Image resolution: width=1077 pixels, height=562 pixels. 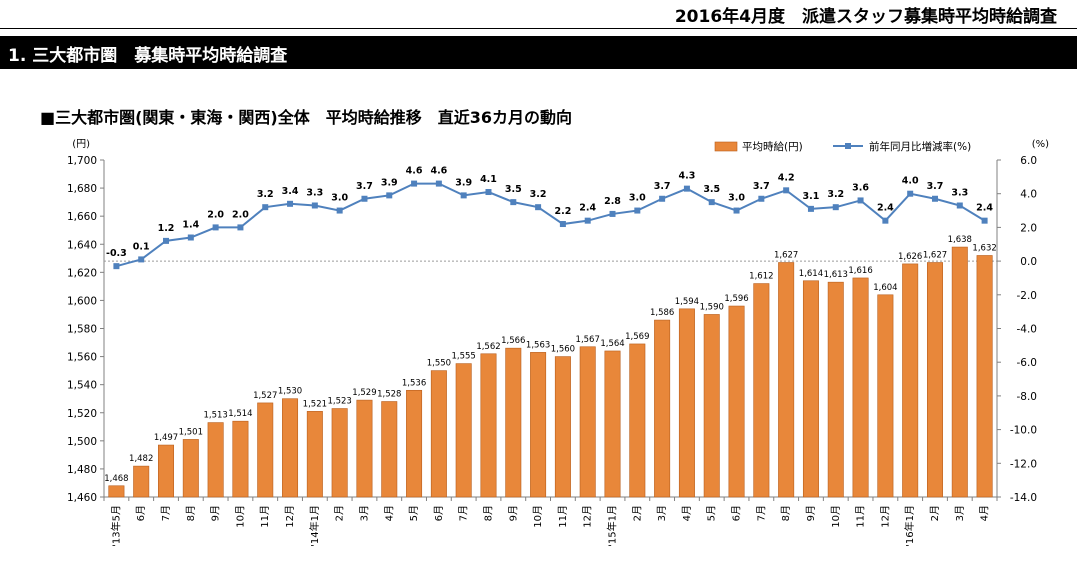 What do you see at coordinates (662, 313) in the screenshot?
I see `bar-value-label: 1,586` at bounding box center [662, 313].